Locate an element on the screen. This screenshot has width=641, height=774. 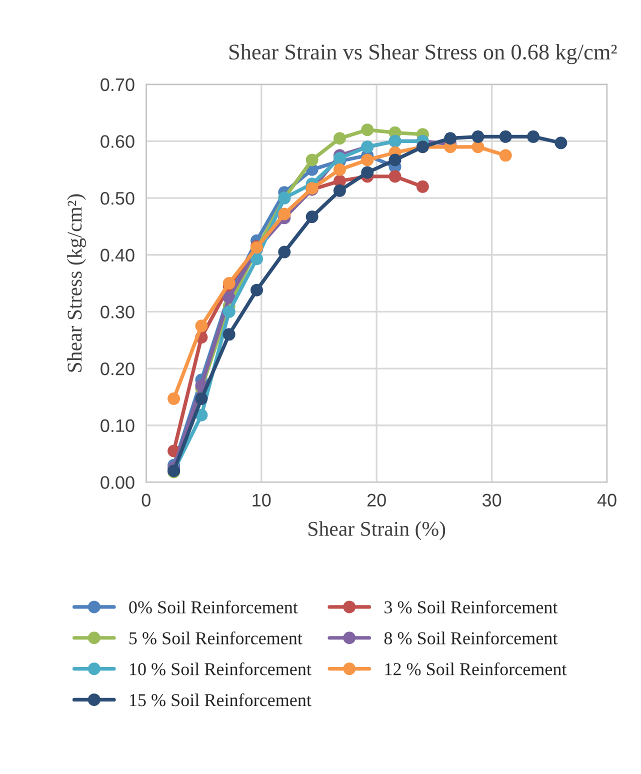
legend-label: 10 % Soil Reinforcement is located at coordinates (221, 669).